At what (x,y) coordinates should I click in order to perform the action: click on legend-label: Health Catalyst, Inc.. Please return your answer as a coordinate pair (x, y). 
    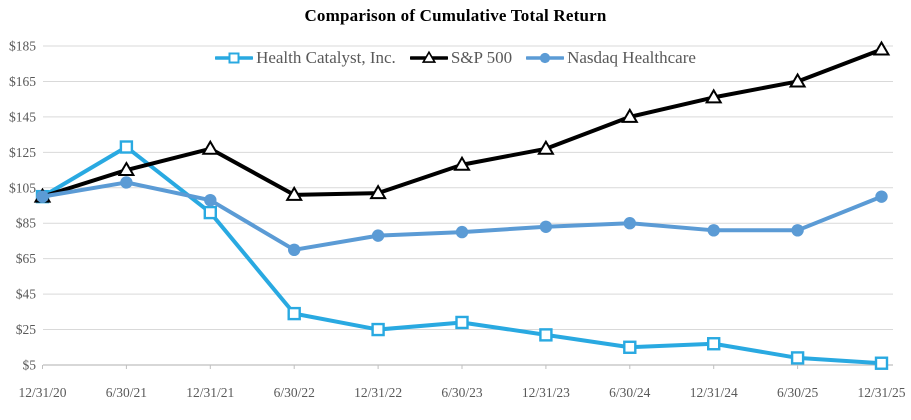
    Looking at the image, I should click on (326, 57).